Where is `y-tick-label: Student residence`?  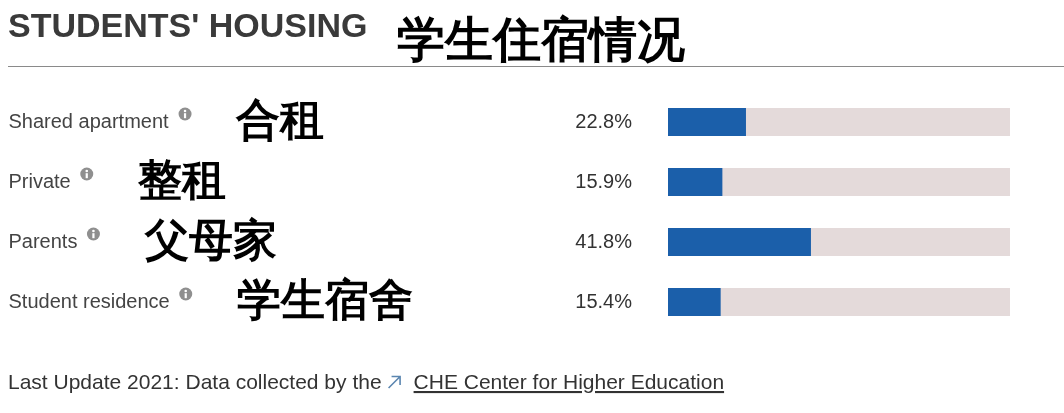
y-tick-label: Student residence is located at coordinates (89, 301).